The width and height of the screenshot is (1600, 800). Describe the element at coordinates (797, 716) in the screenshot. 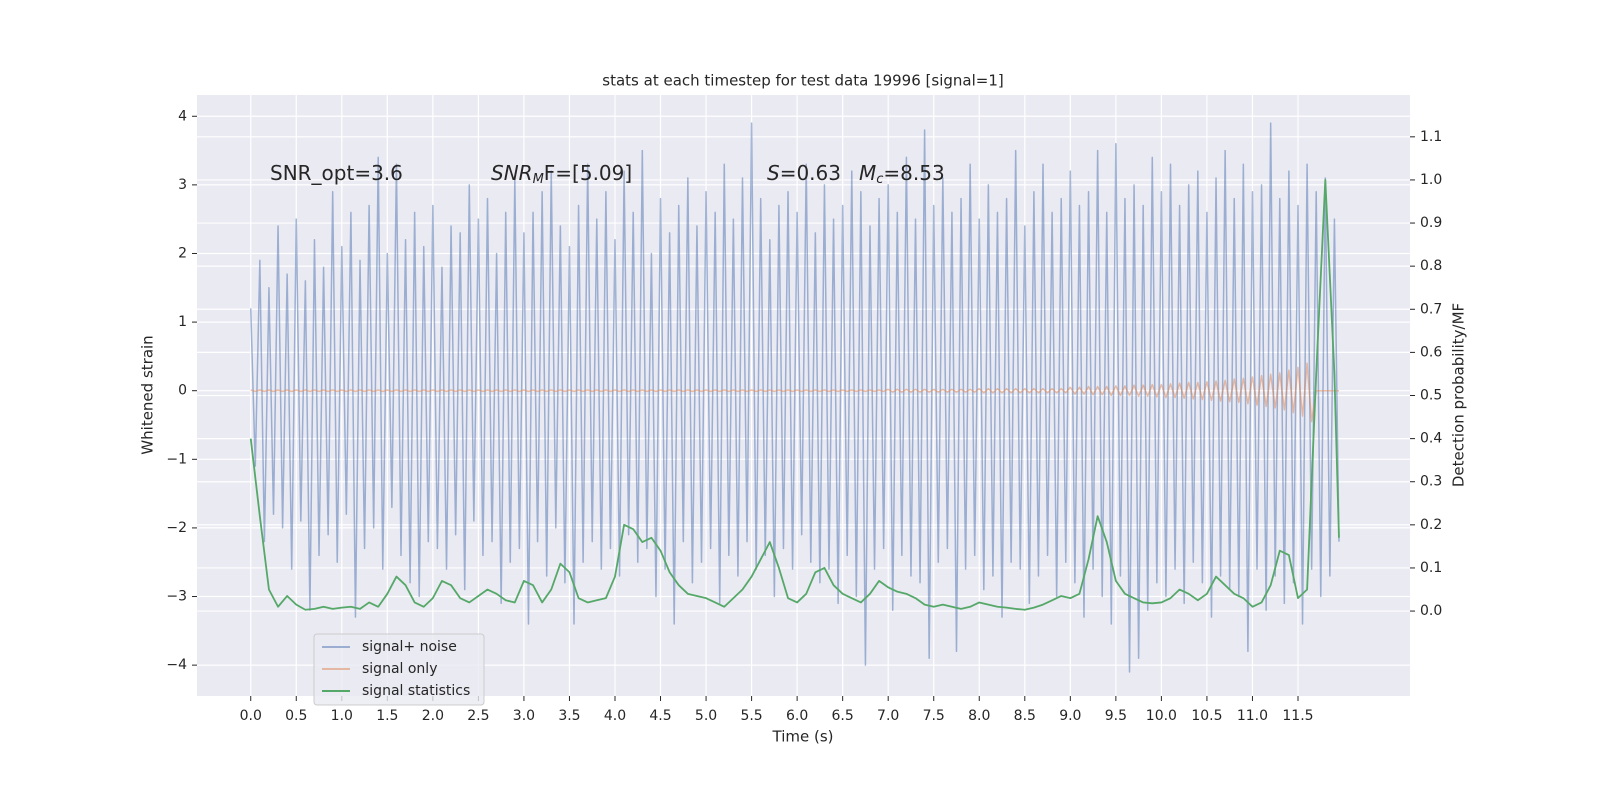

I see `x-tick-label: 6.0` at that location.